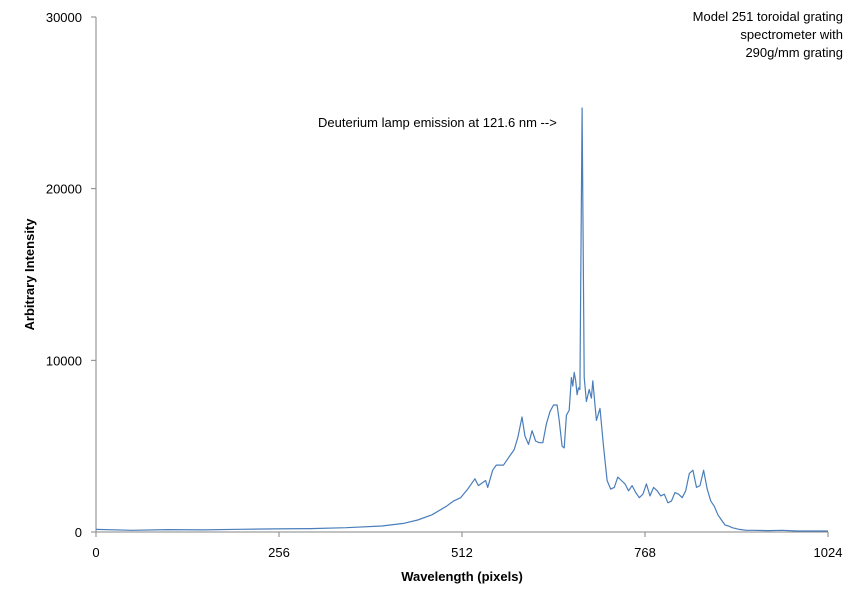  Describe the element at coordinates (794, 52) in the screenshot. I see `instrument-note-line: 290g/mm grating` at that location.